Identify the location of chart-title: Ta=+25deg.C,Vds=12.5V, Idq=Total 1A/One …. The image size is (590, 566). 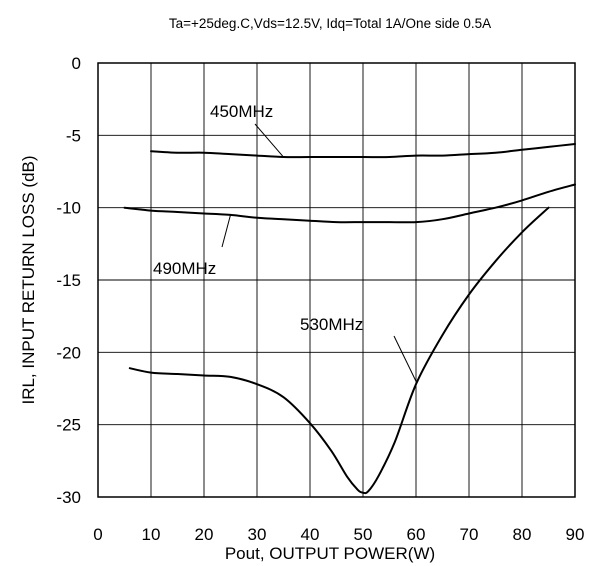
(330, 23).